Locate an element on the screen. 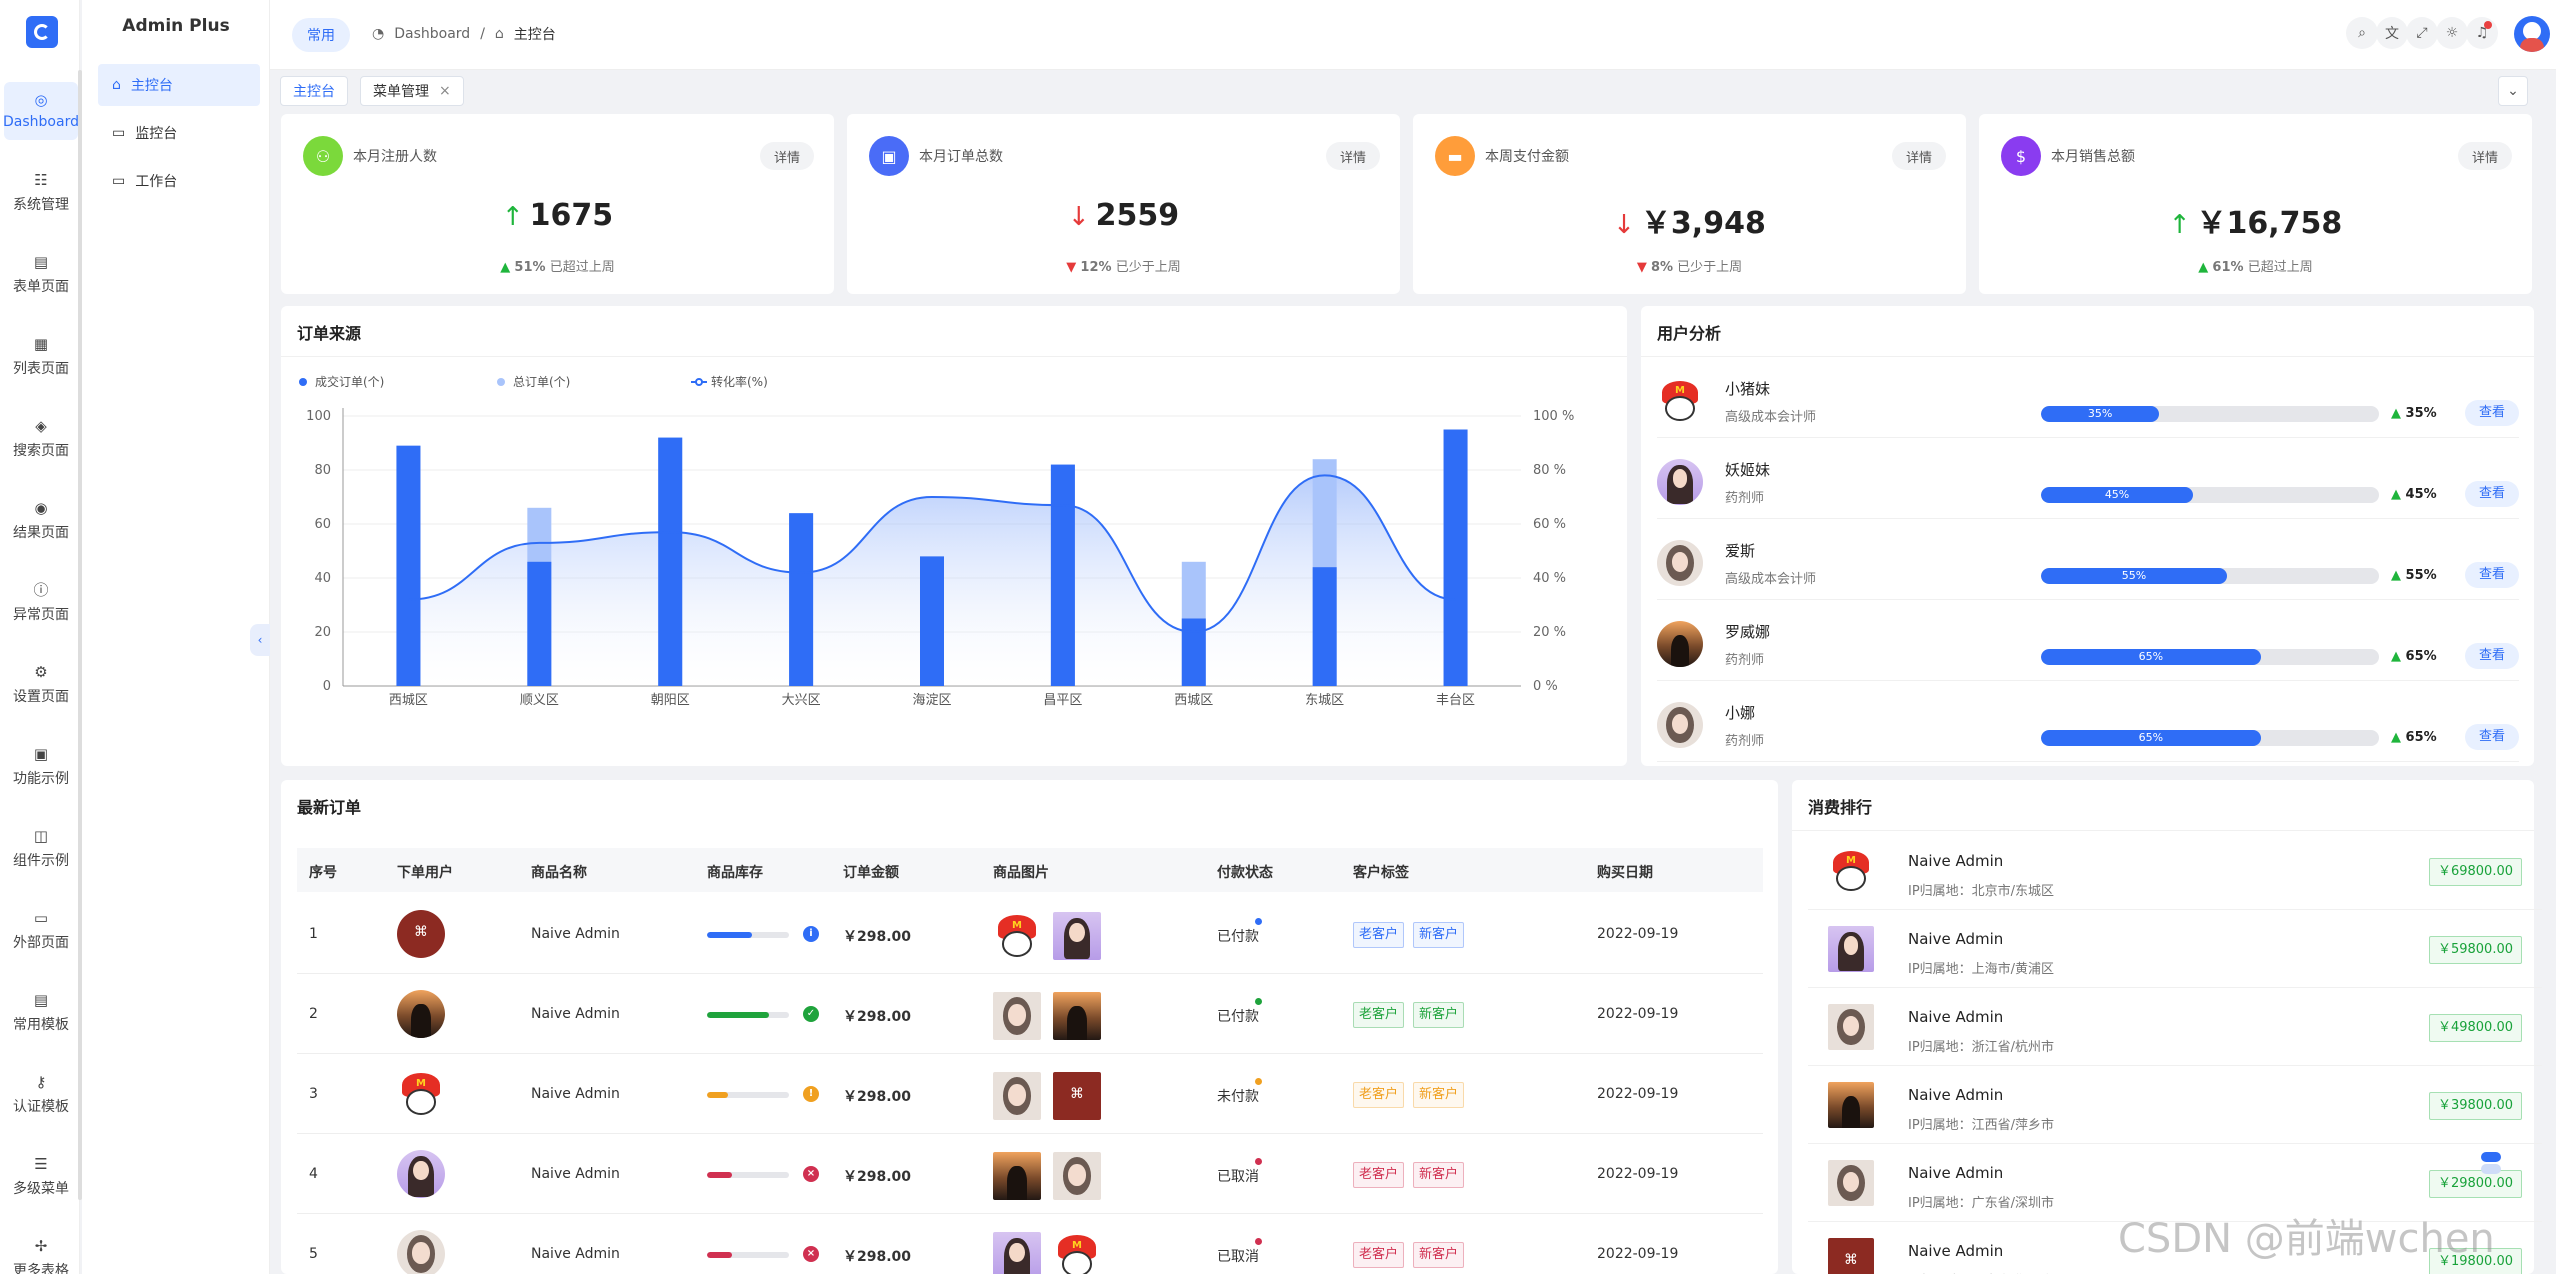  stat-value: ↓ ￥3,948 is located at coordinates (1689, 220).